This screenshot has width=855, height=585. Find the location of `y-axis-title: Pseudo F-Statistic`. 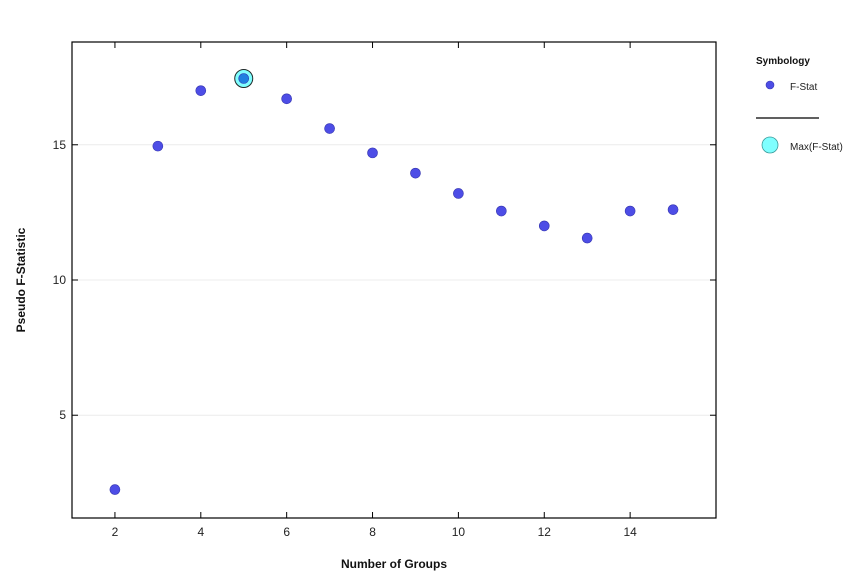

y-axis-title: Pseudo F-Statistic is located at coordinates (21, 279).